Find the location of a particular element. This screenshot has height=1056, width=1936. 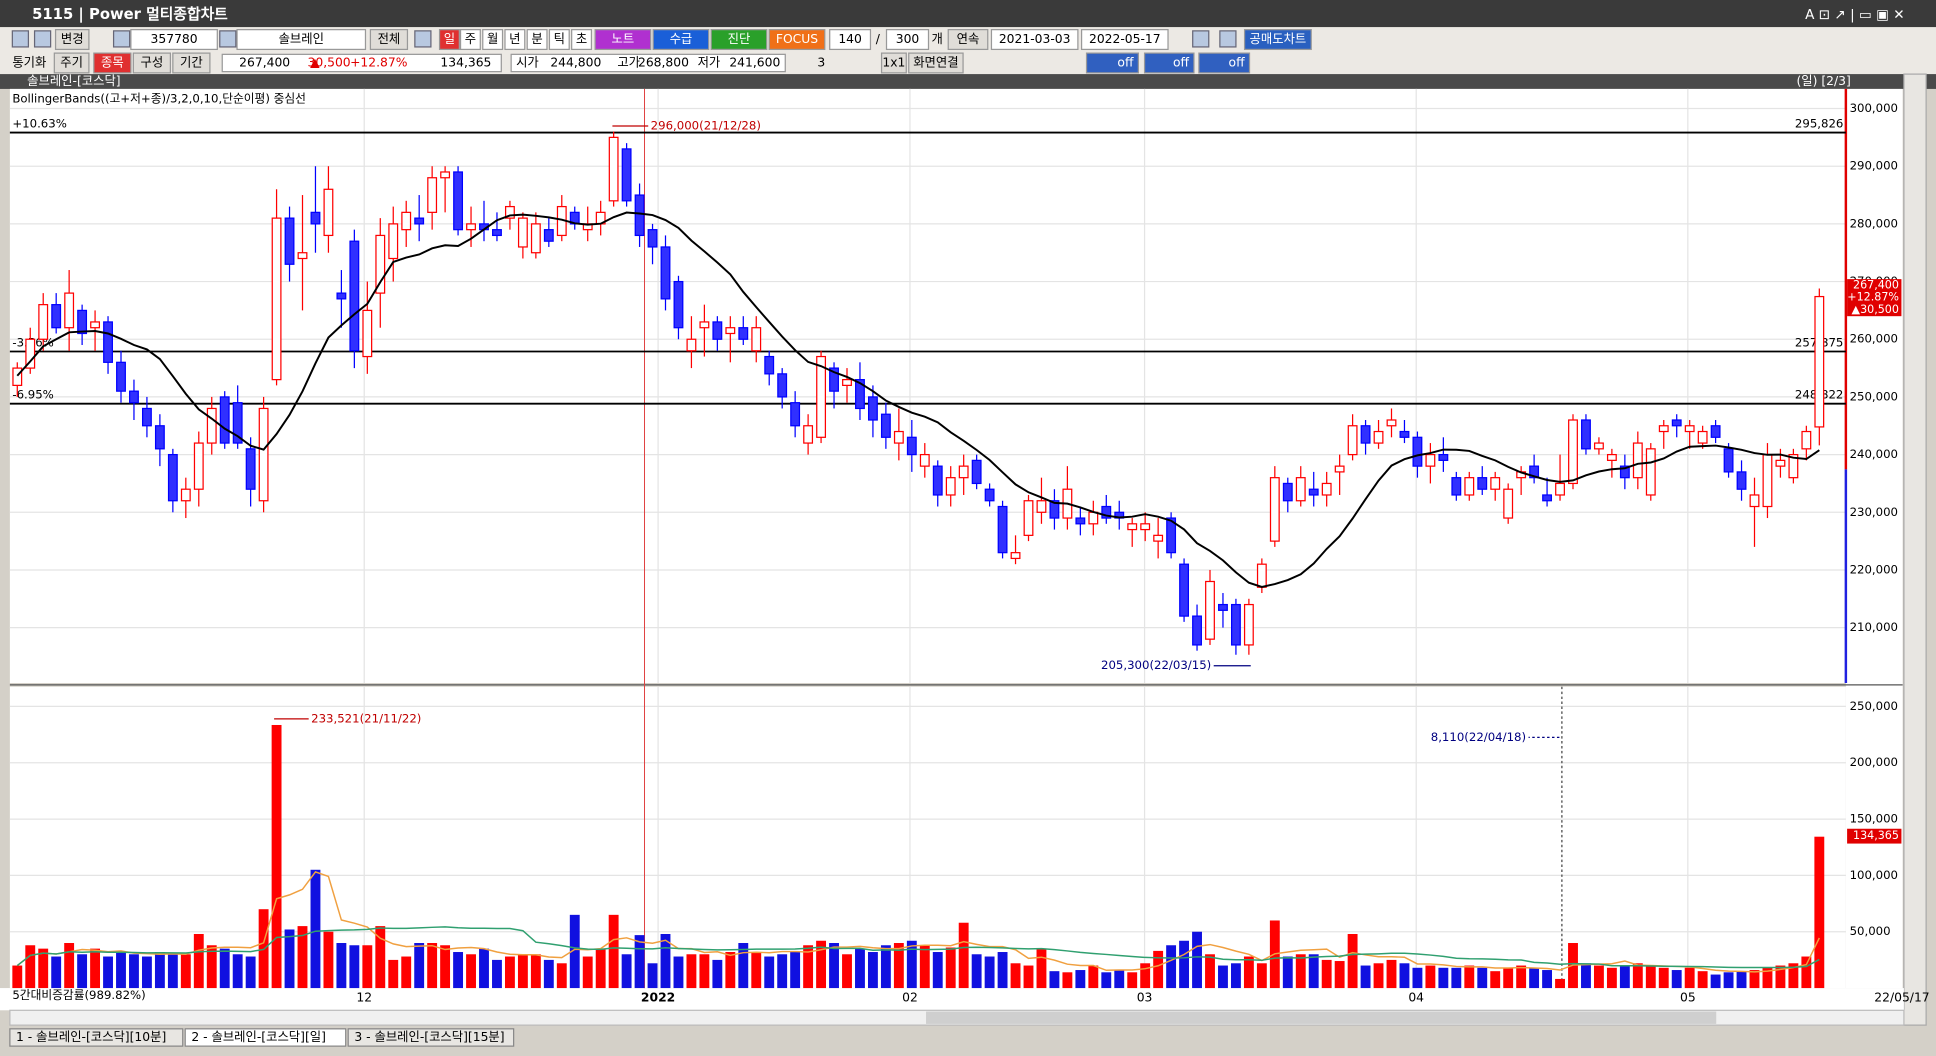

toolbar-label: 수급 is located at coordinates (681, 39).